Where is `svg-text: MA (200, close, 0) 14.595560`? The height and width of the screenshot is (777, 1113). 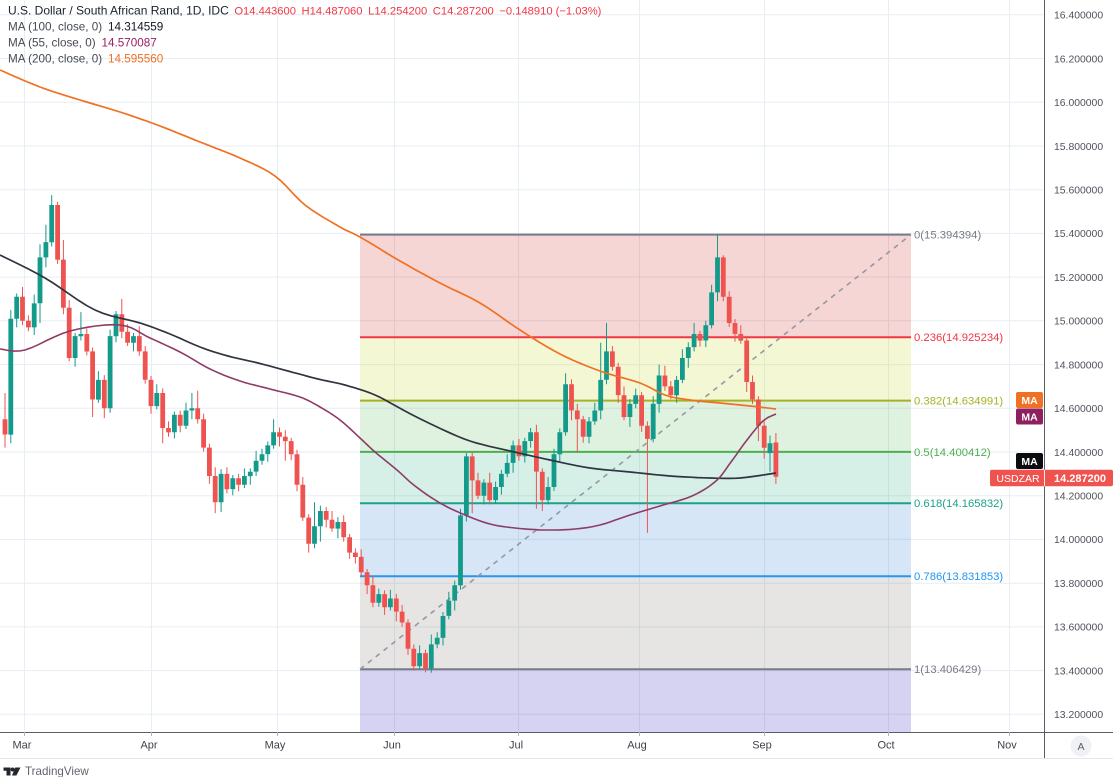 svg-text: MA (200, close, 0) 14.595560 is located at coordinates (86, 59).